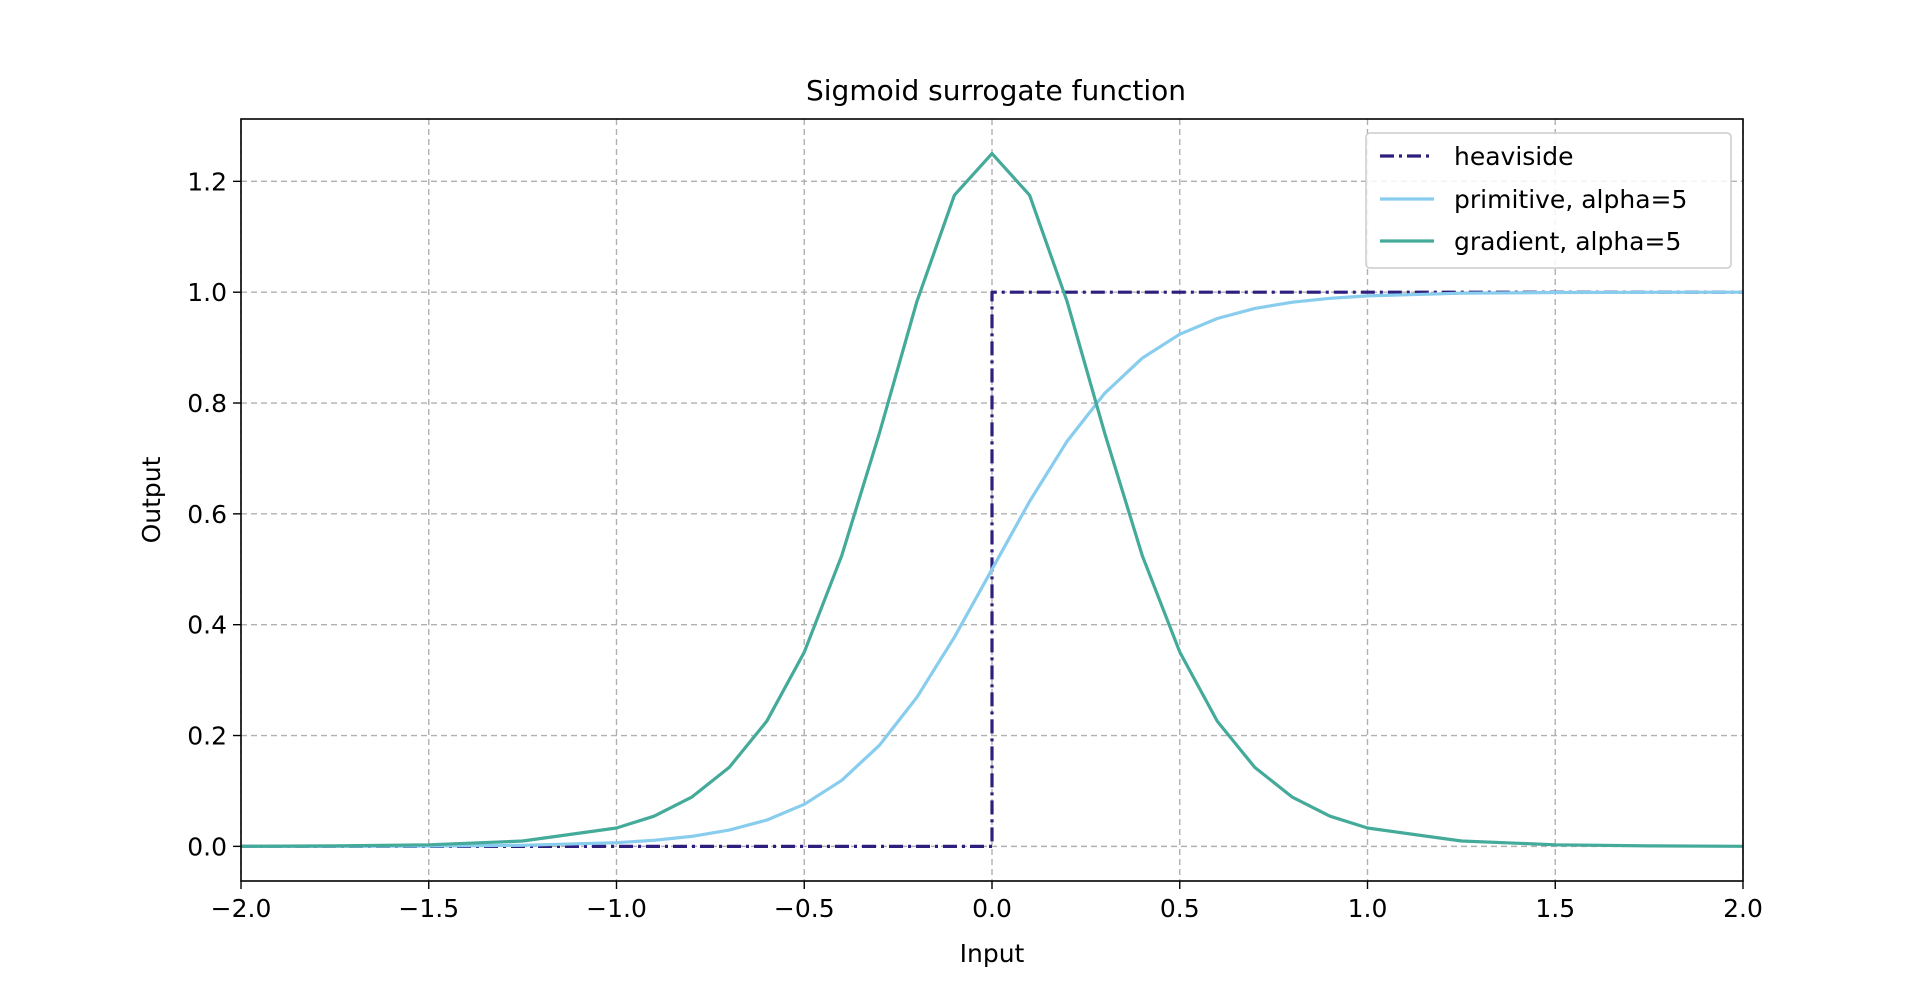  Describe the element at coordinates (1743, 908) in the screenshot. I see `x-tick-label: 2.0` at that location.